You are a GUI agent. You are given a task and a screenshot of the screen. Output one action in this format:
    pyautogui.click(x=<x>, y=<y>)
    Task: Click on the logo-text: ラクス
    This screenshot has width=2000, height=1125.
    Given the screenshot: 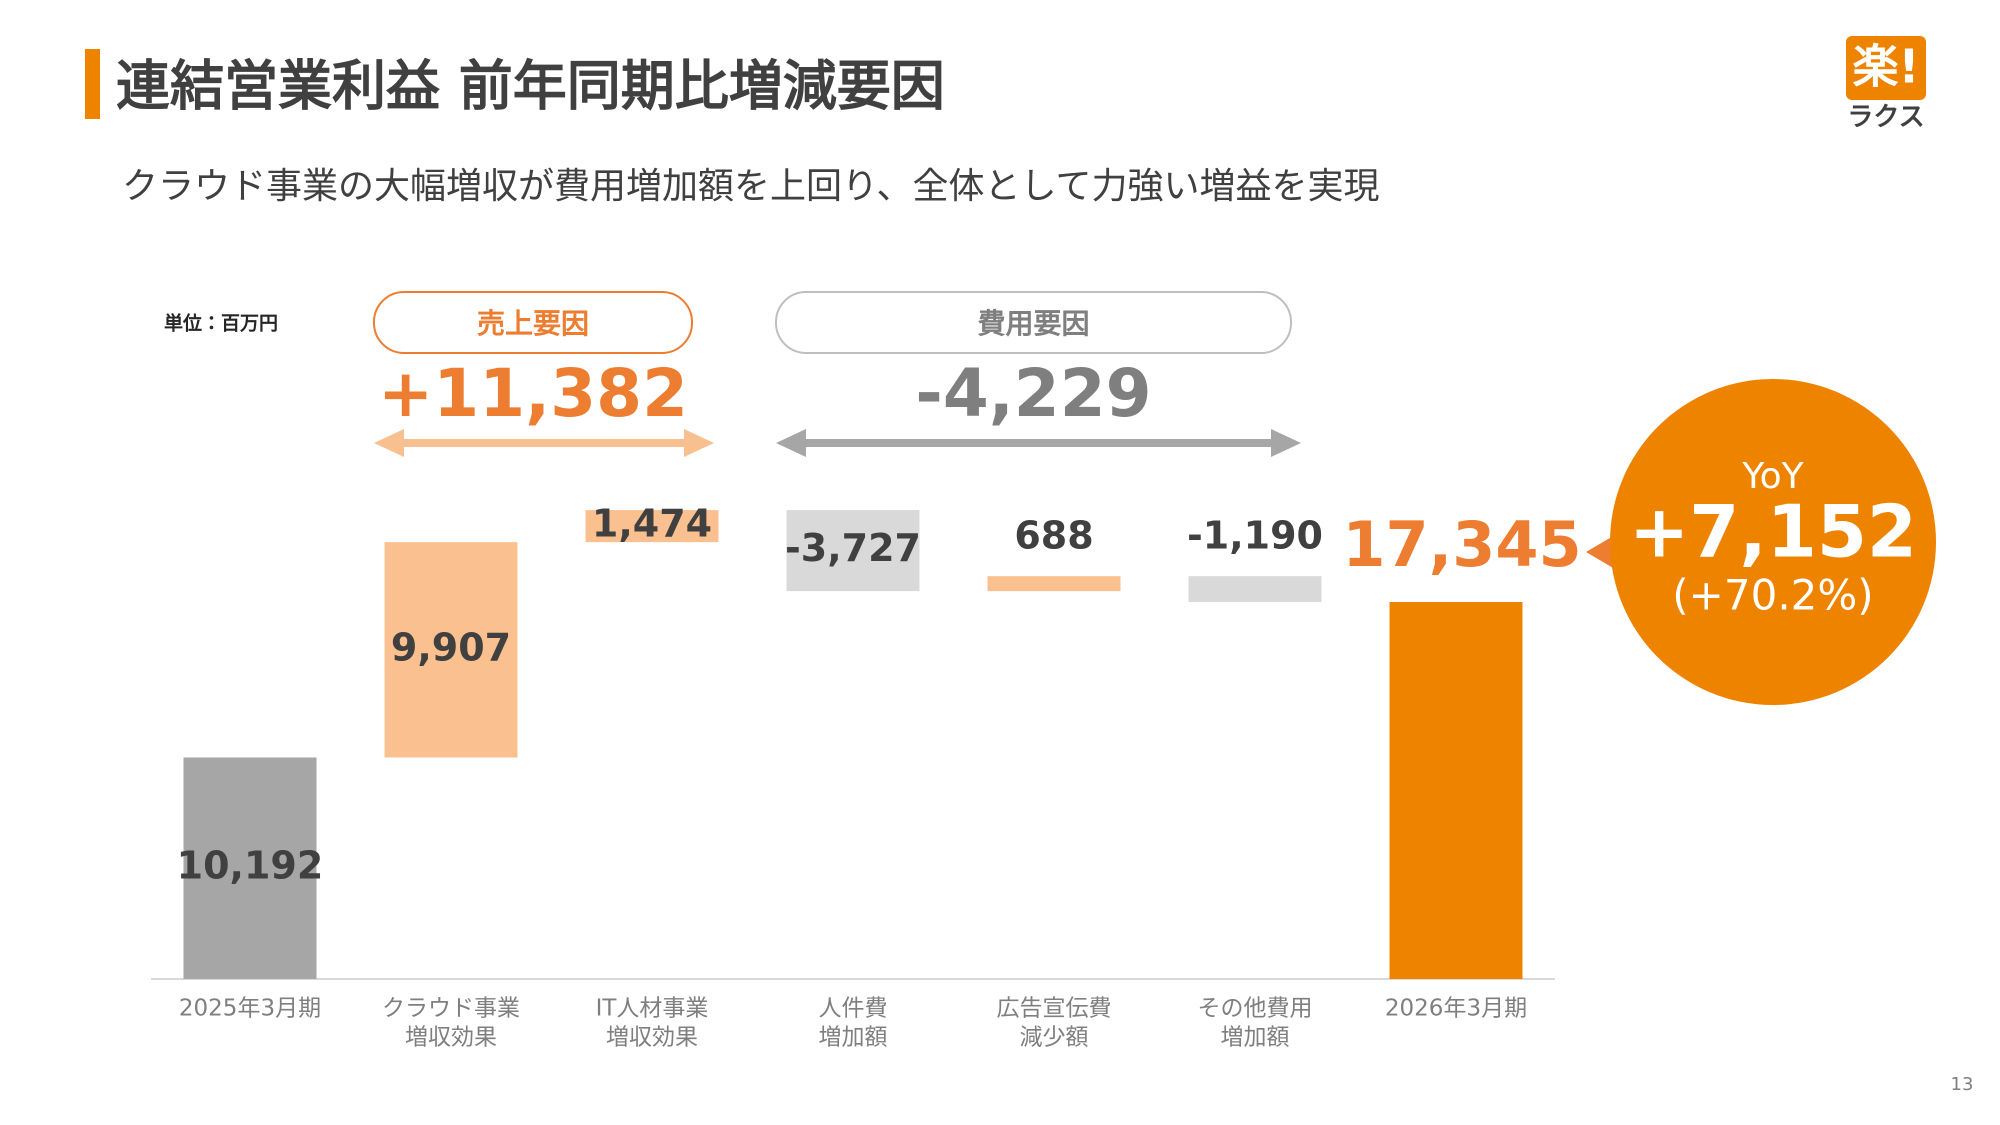 What is the action you would take?
    pyautogui.click(x=1885, y=118)
    